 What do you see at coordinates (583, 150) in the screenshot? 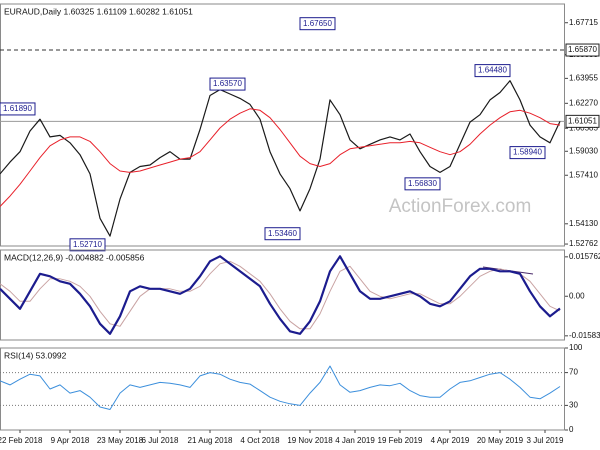
I see `y-tick-label: 1.59030` at bounding box center [583, 150].